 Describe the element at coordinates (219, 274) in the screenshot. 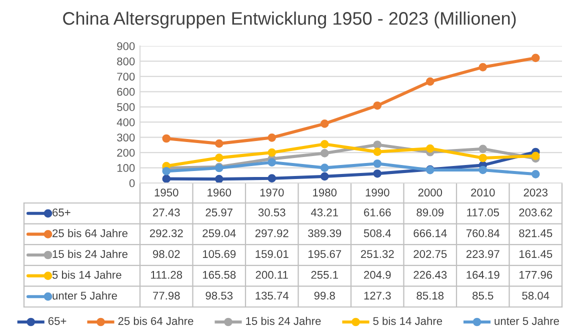

I see `data-label: 165.58` at that location.